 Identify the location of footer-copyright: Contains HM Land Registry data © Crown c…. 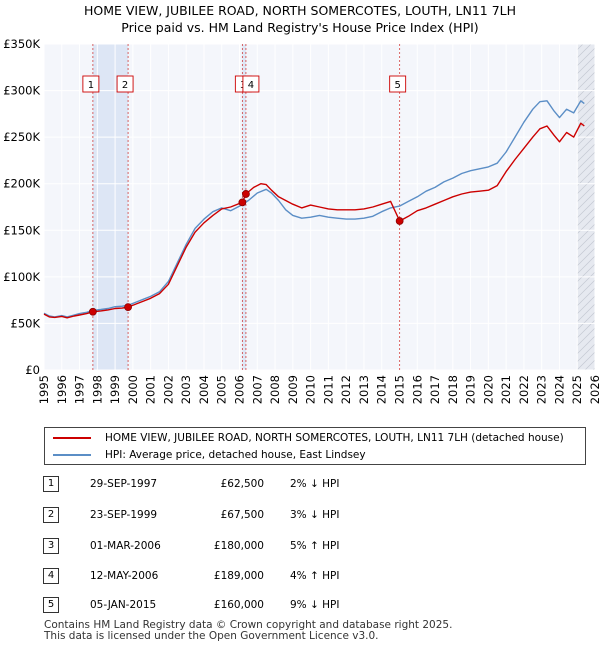
(248, 625).